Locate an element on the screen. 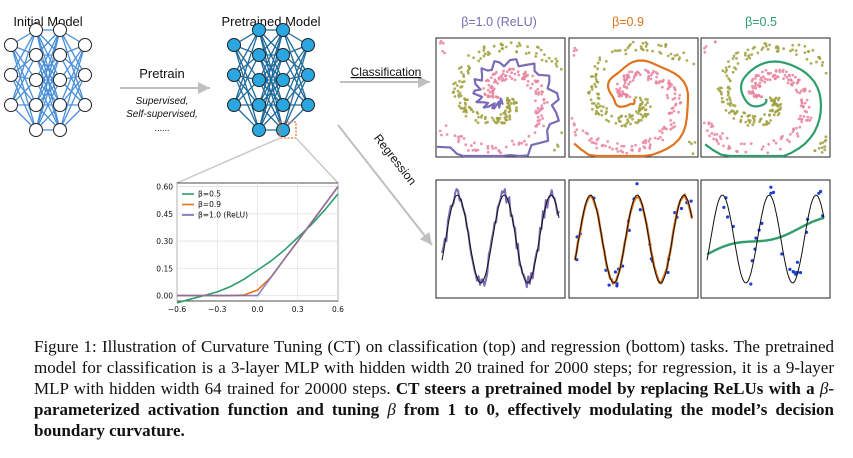  sample-point is located at coordinates (797, 262).